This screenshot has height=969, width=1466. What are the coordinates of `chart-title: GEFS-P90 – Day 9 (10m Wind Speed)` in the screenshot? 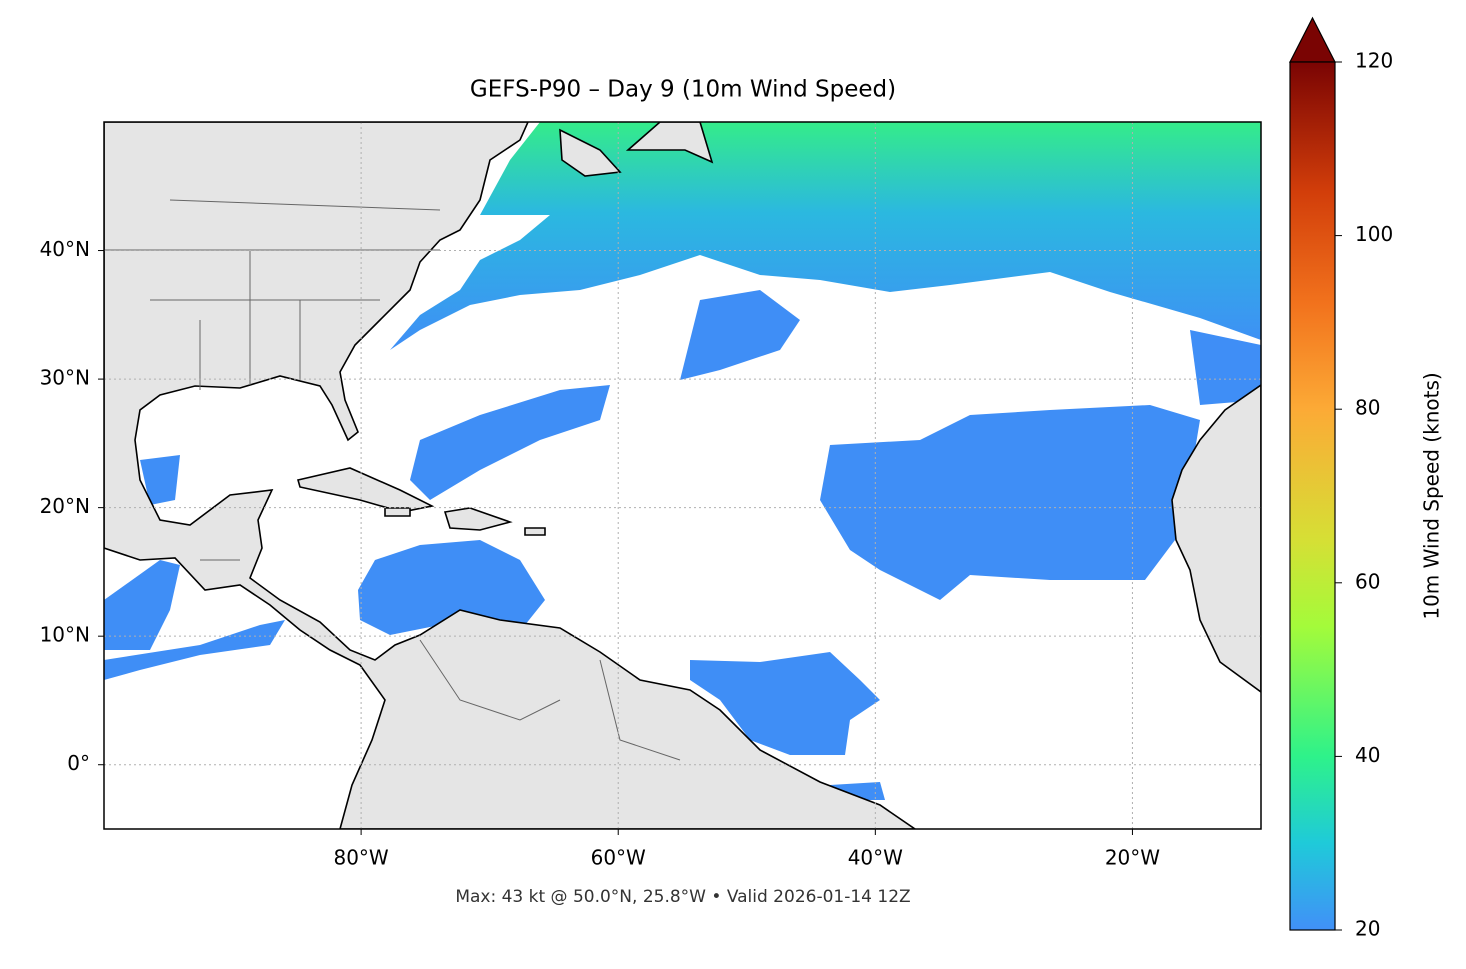 It's located at (683, 90).